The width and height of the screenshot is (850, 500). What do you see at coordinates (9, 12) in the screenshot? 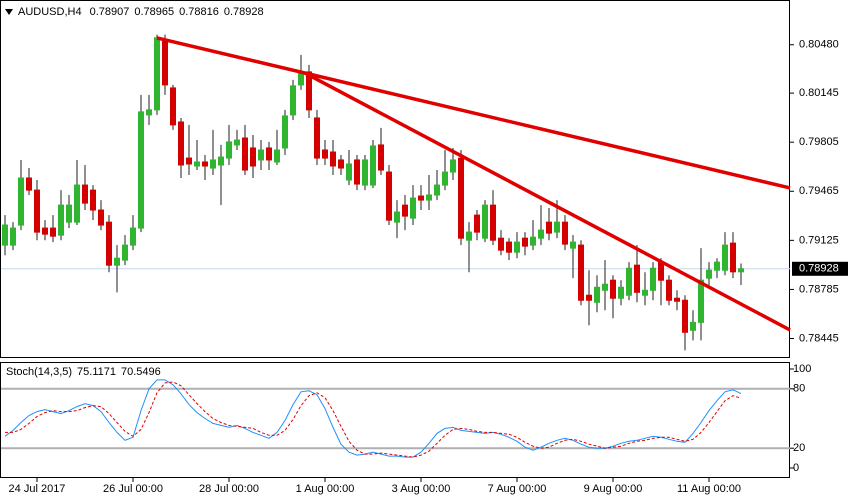
I see `menu-icon` at bounding box center [9, 12].